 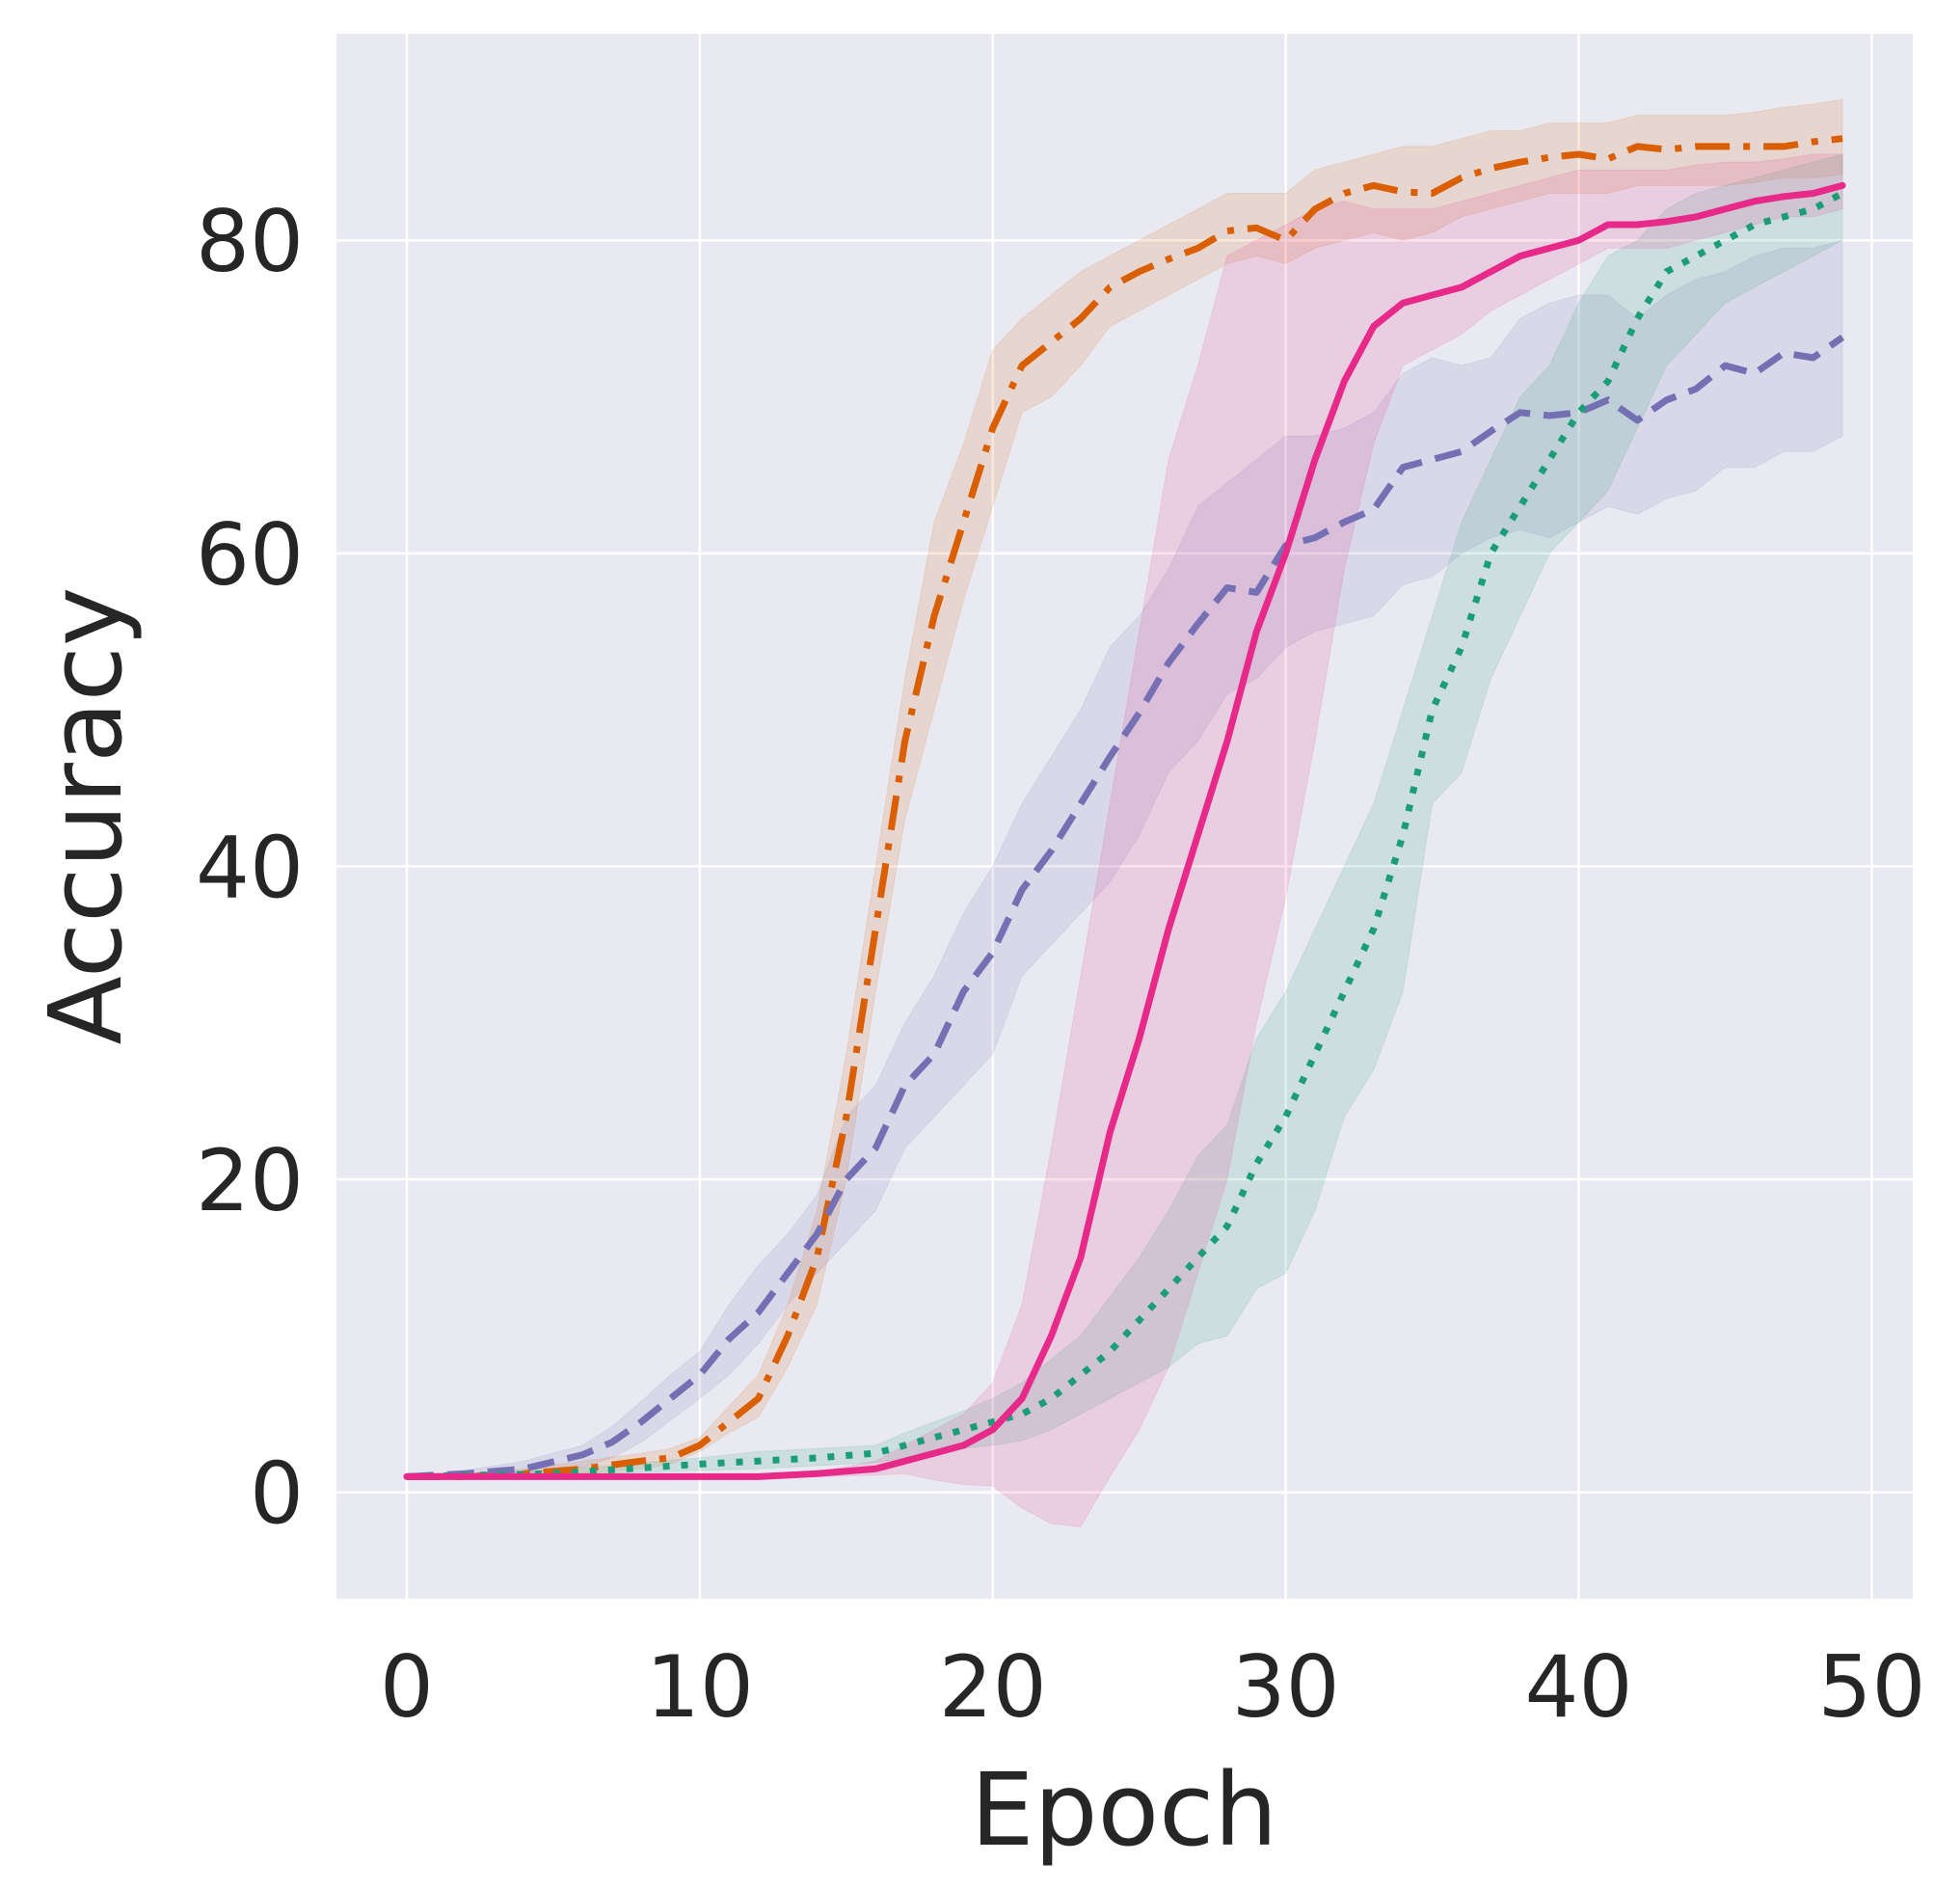 What do you see at coordinates (86, 816) in the screenshot?
I see `y-axis-label: Accuracy` at bounding box center [86, 816].